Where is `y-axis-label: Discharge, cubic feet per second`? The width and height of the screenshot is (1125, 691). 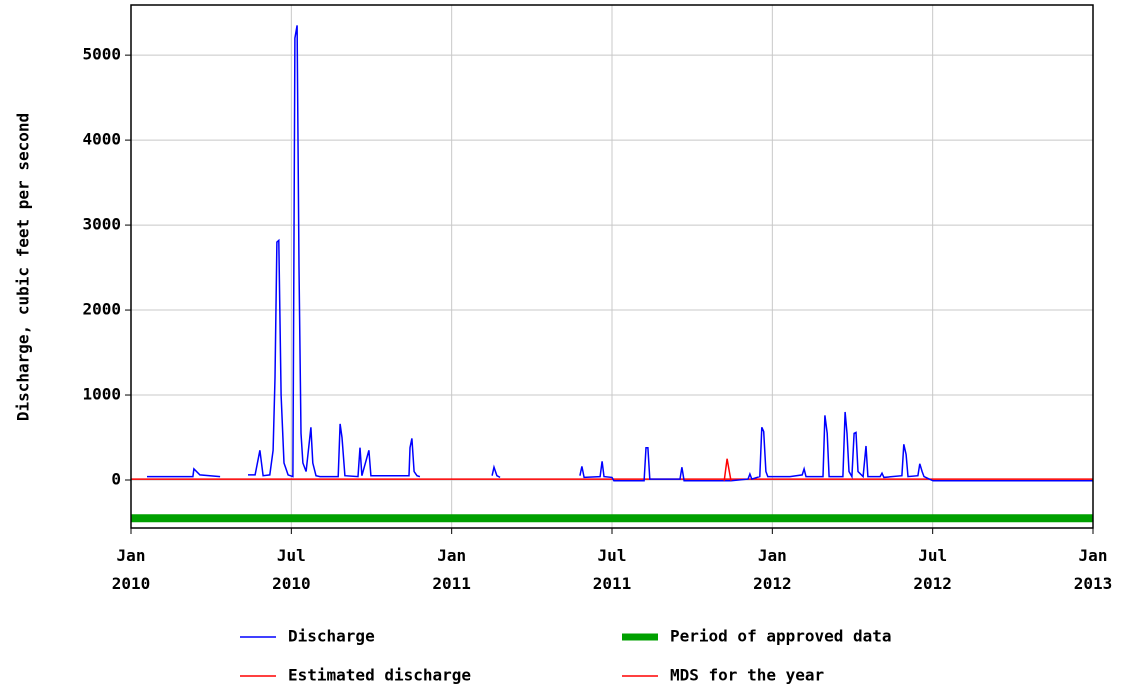
y-axis-label: Discharge, cubic feet per second is located at coordinates (23, 267).